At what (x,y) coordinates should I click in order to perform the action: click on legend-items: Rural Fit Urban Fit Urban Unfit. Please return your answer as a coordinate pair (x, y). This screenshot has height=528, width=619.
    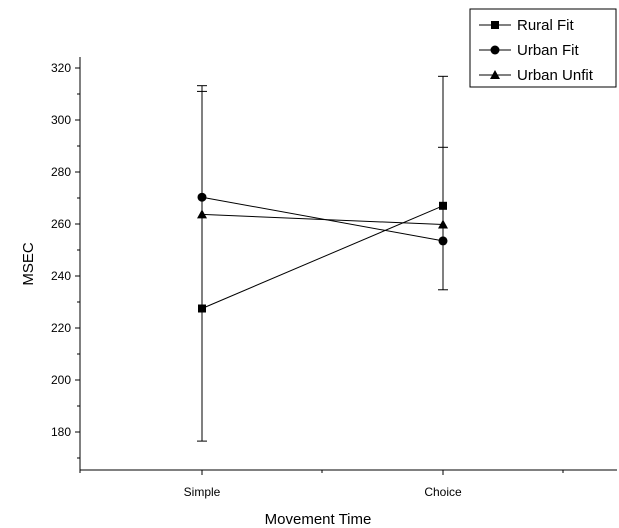
    Looking at the image, I should click on (536, 50).